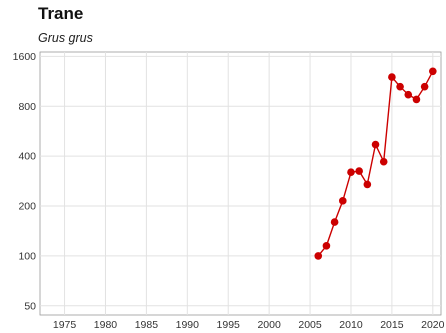 This screenshot has width=446, height=333. What do you see at coordinates (269, 325) in the screenshot?
I see `x-tick-label: 2000` at bounding box center [269, 325].